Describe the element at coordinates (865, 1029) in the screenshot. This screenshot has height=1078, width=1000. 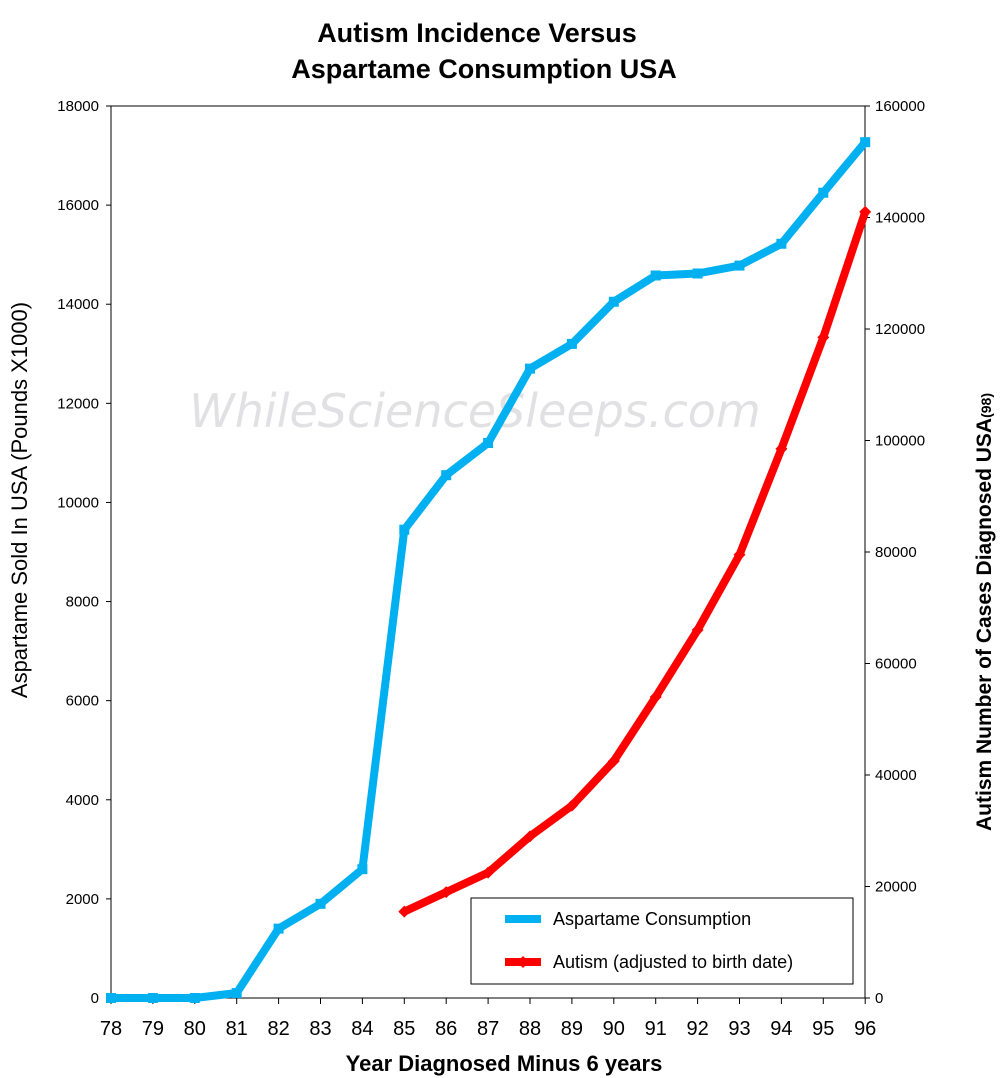
I see `x-tick-label: 96` at that location.